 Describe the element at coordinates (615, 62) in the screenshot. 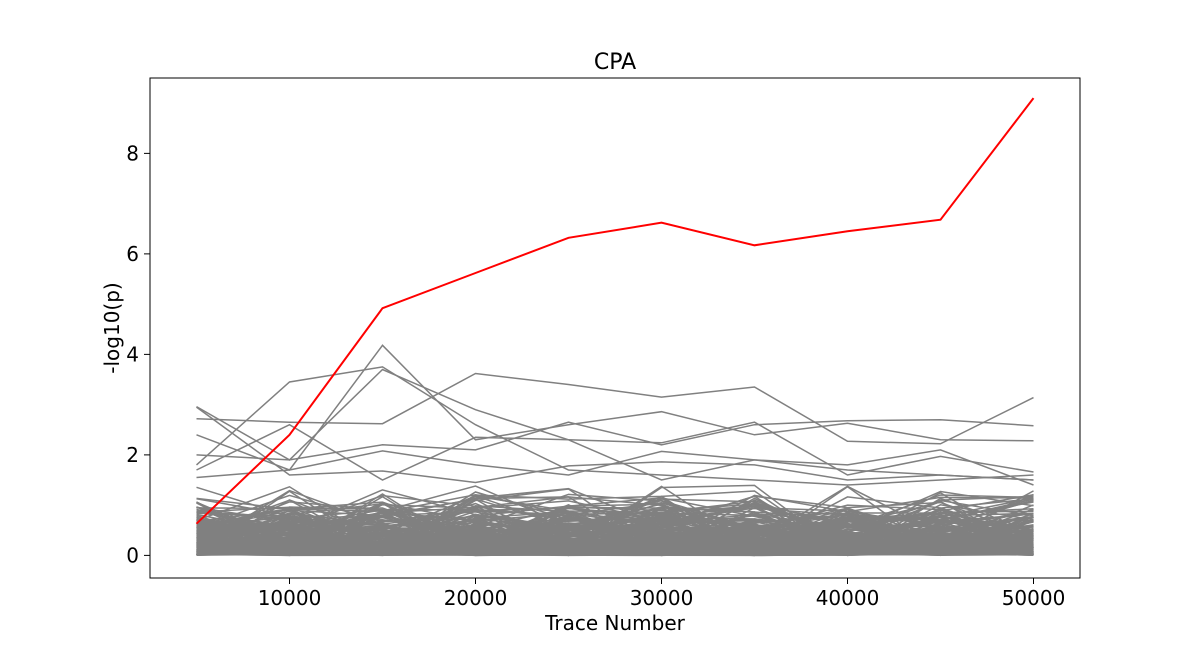

I see `chart-title: CPA` at that location.